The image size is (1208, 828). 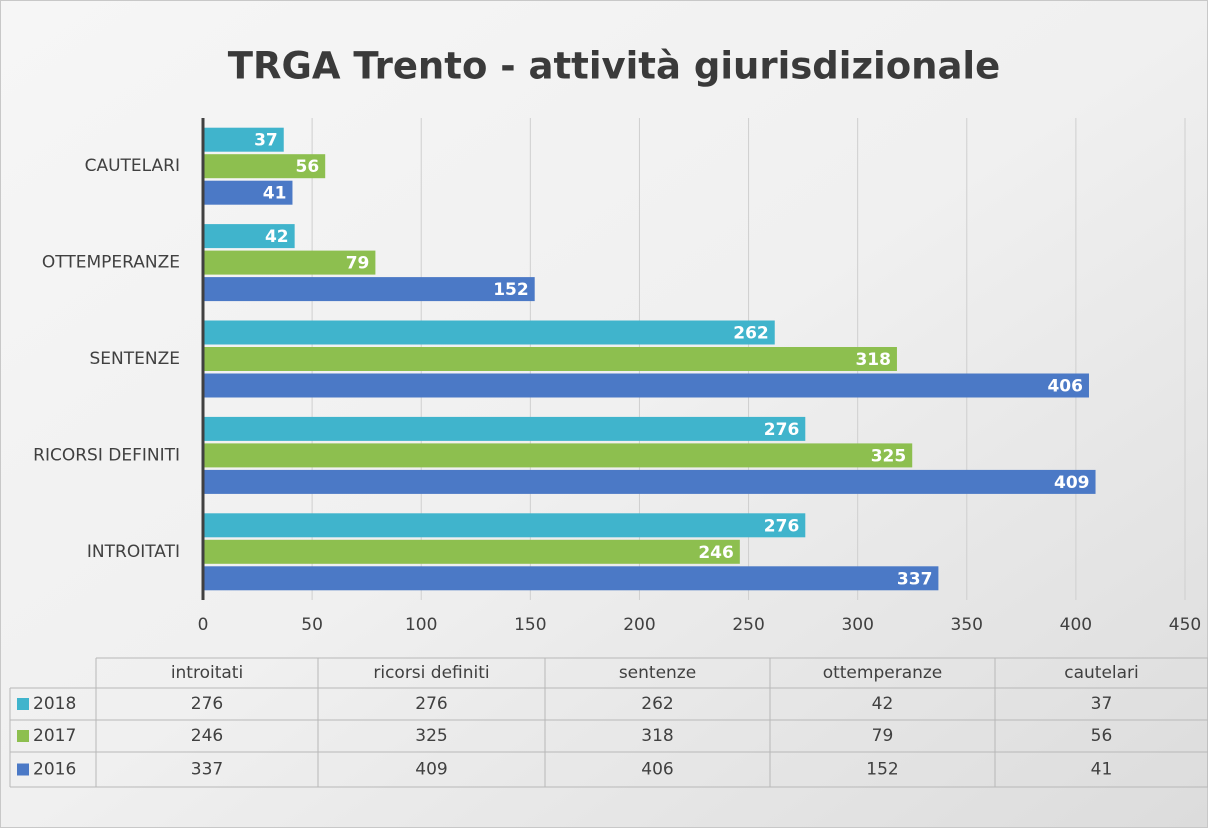 What do you see at coordinates (431, 736) in the screenshot?
I see `table-cell: 325` at bounding box center [431, 736].